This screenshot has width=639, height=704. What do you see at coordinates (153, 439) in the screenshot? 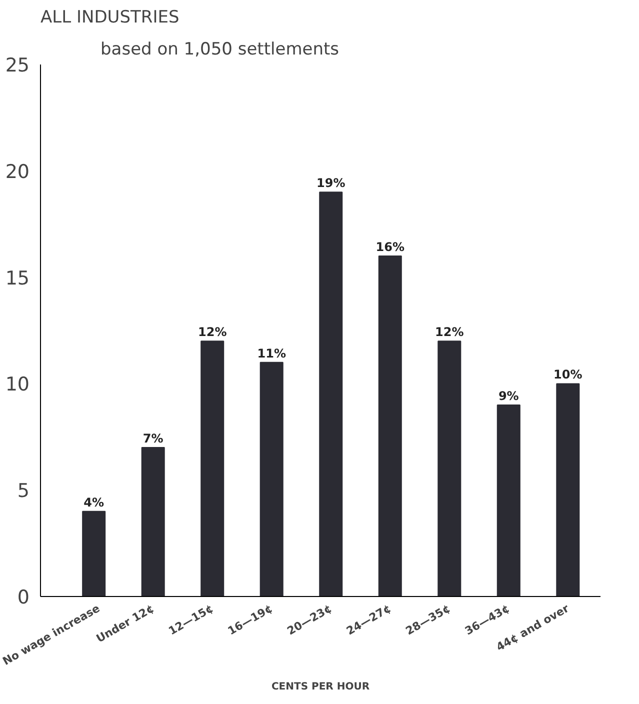
I see `data-label: 7%` at bounding box center [153, 439].